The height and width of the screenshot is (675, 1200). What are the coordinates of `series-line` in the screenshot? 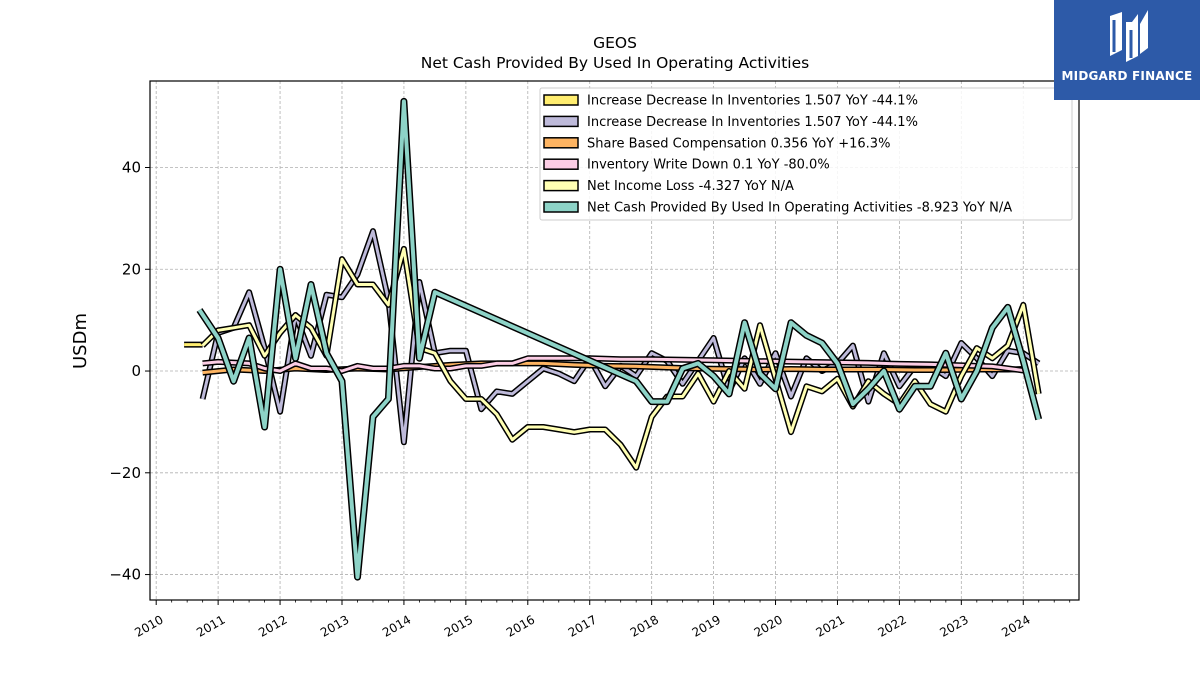 It's located at (613, 364).